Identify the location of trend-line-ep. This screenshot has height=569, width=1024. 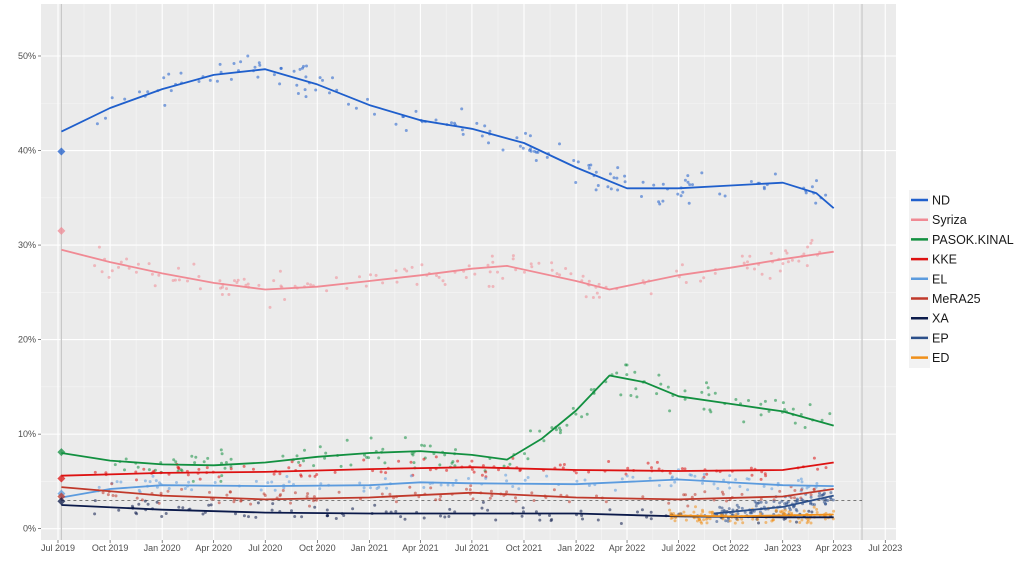
(773, 504).